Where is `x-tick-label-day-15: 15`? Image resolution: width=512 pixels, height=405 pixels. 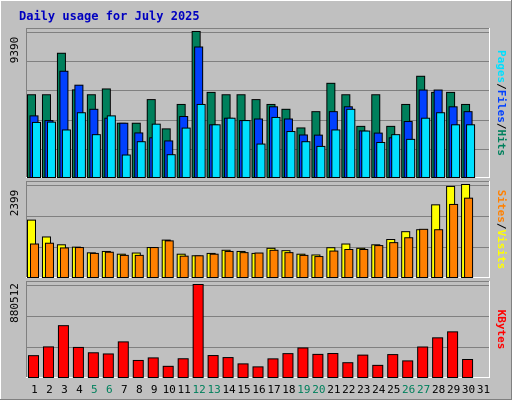 x-tick-label-day-15: 15 is located at coordinates (243, 389).